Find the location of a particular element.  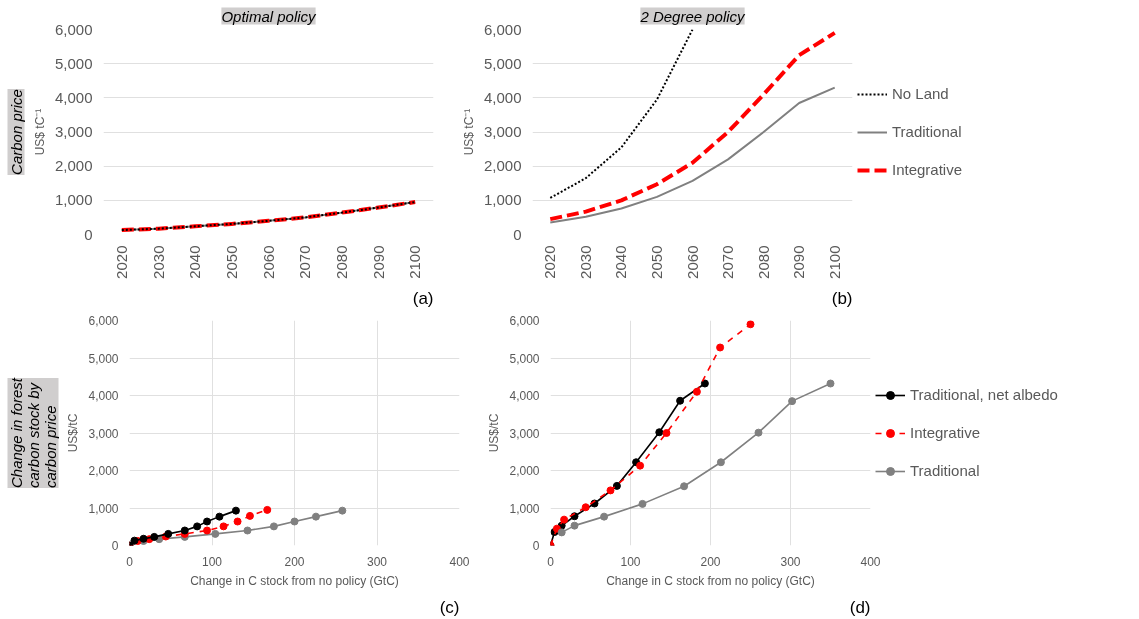

text: Carbon price is located at coordinates (16, 132).